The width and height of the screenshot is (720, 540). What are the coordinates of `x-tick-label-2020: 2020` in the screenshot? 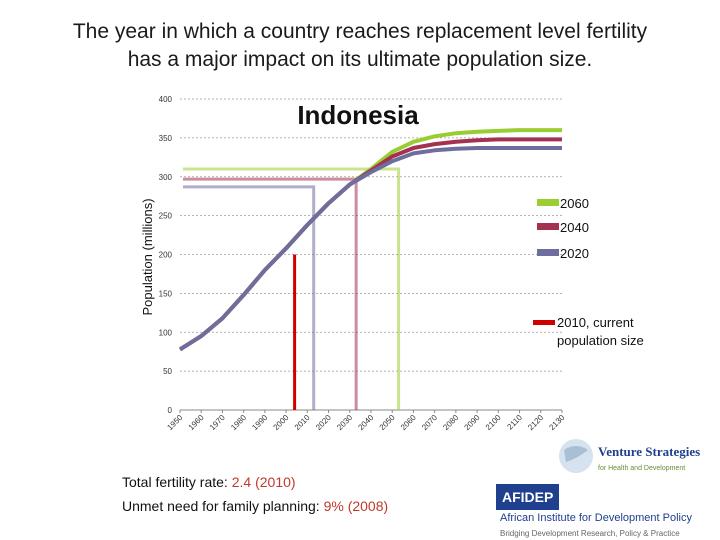 It's located at (323, 422).